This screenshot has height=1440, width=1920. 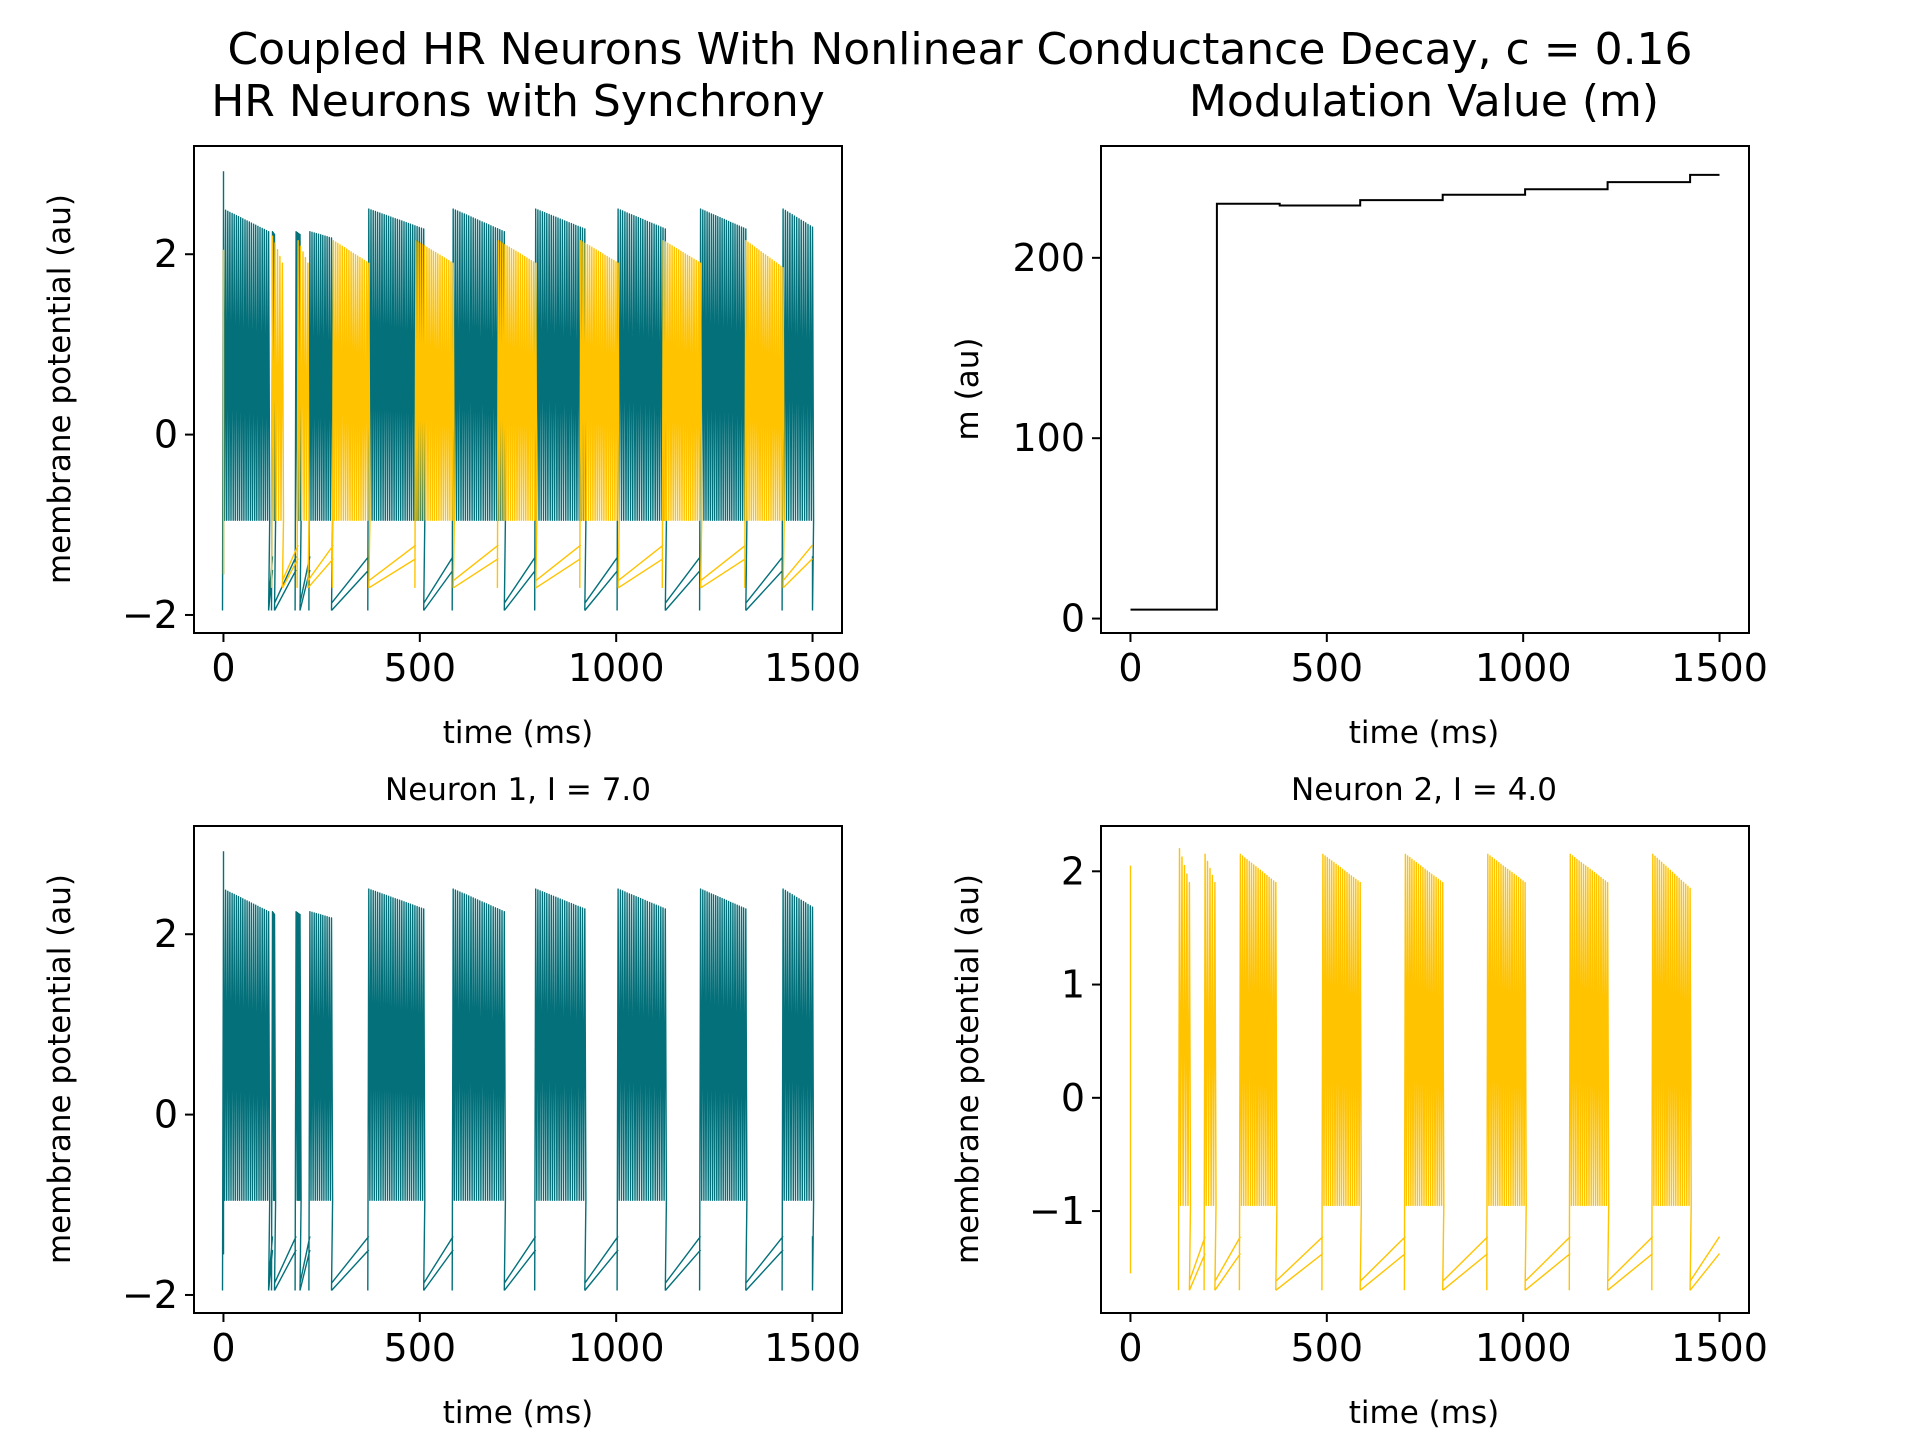 What do you see at coordinates (1048, 438) in the screenshot?
I see `y-tick-label: 100` at bounding box center [1048, 438].